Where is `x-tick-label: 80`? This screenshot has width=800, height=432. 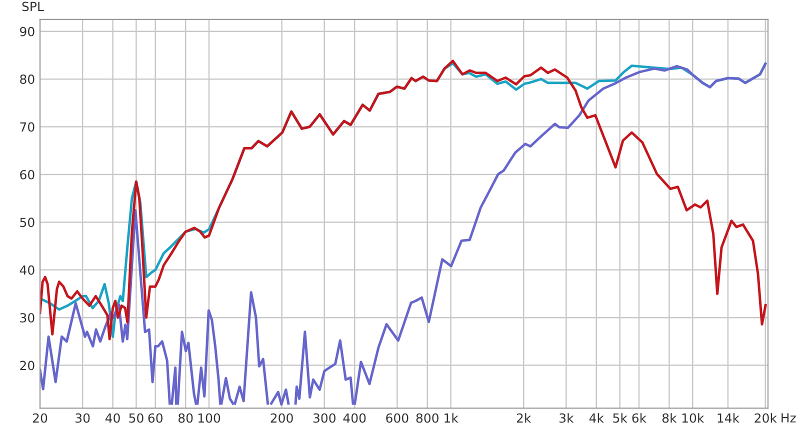
x-tick-label: 80 is located at coordinates (185, 418).